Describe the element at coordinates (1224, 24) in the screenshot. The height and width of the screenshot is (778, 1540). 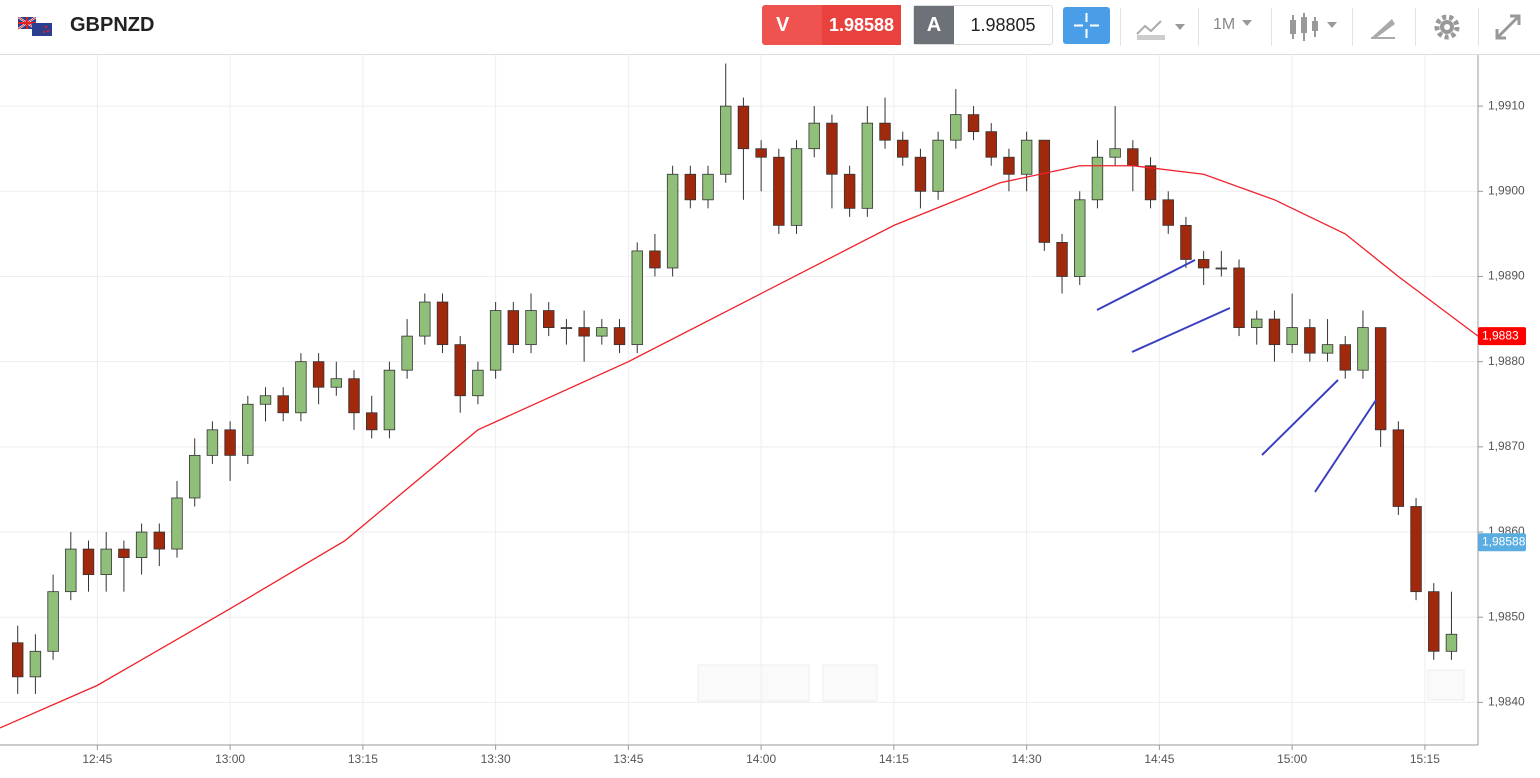
I see `timeframe-button: 1M` at that location.